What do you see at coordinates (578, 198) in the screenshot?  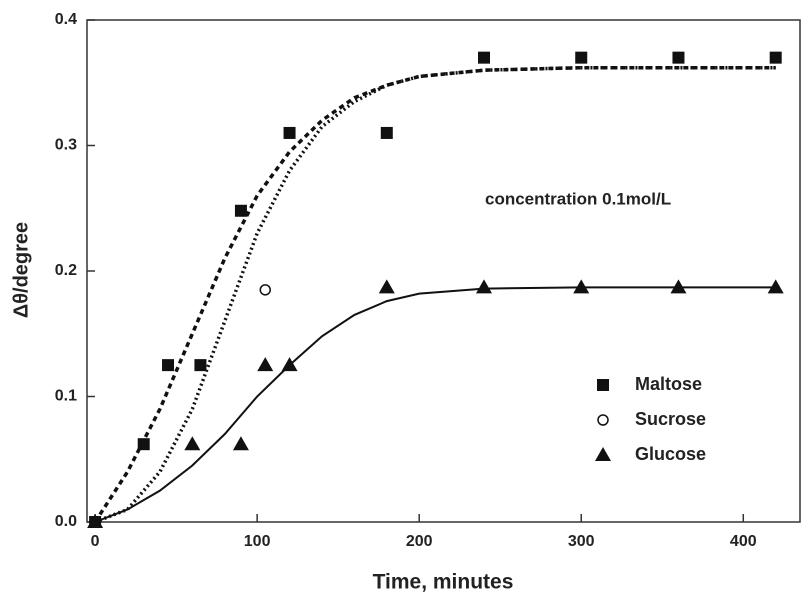 I see `annotation: concentration 0.1mol/L` at bounding box center [578, 198].